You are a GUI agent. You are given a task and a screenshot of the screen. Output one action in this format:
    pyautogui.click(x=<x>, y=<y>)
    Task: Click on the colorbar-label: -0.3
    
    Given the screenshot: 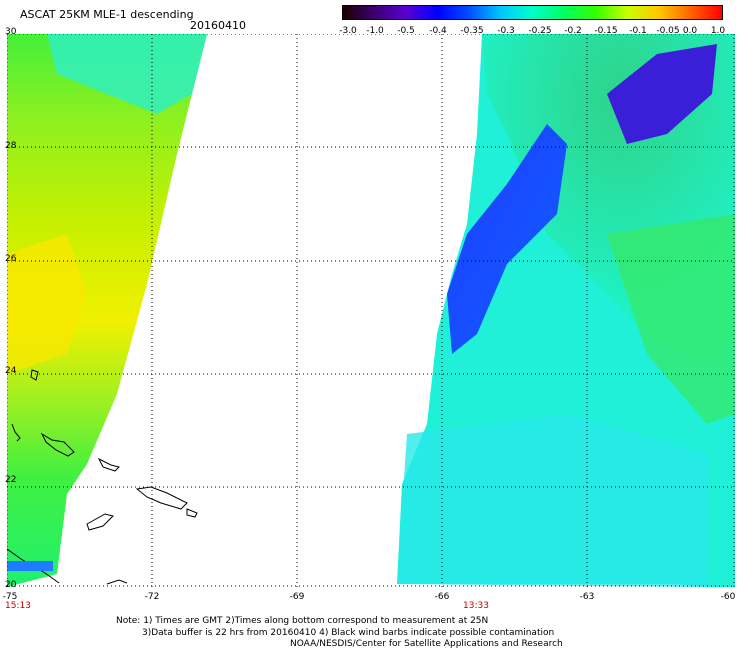 What is the action you would take?
    pyautogui.click(x=506, y=31)
    